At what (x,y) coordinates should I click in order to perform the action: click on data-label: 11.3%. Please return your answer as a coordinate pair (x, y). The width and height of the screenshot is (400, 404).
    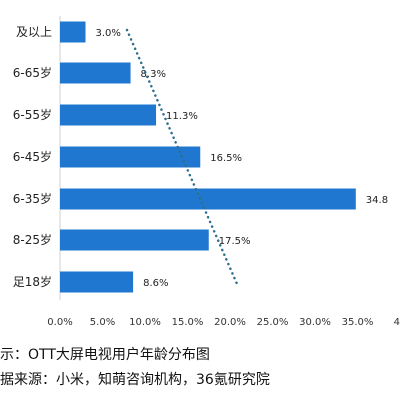
    Looking at the image, I should click on (182, 116).